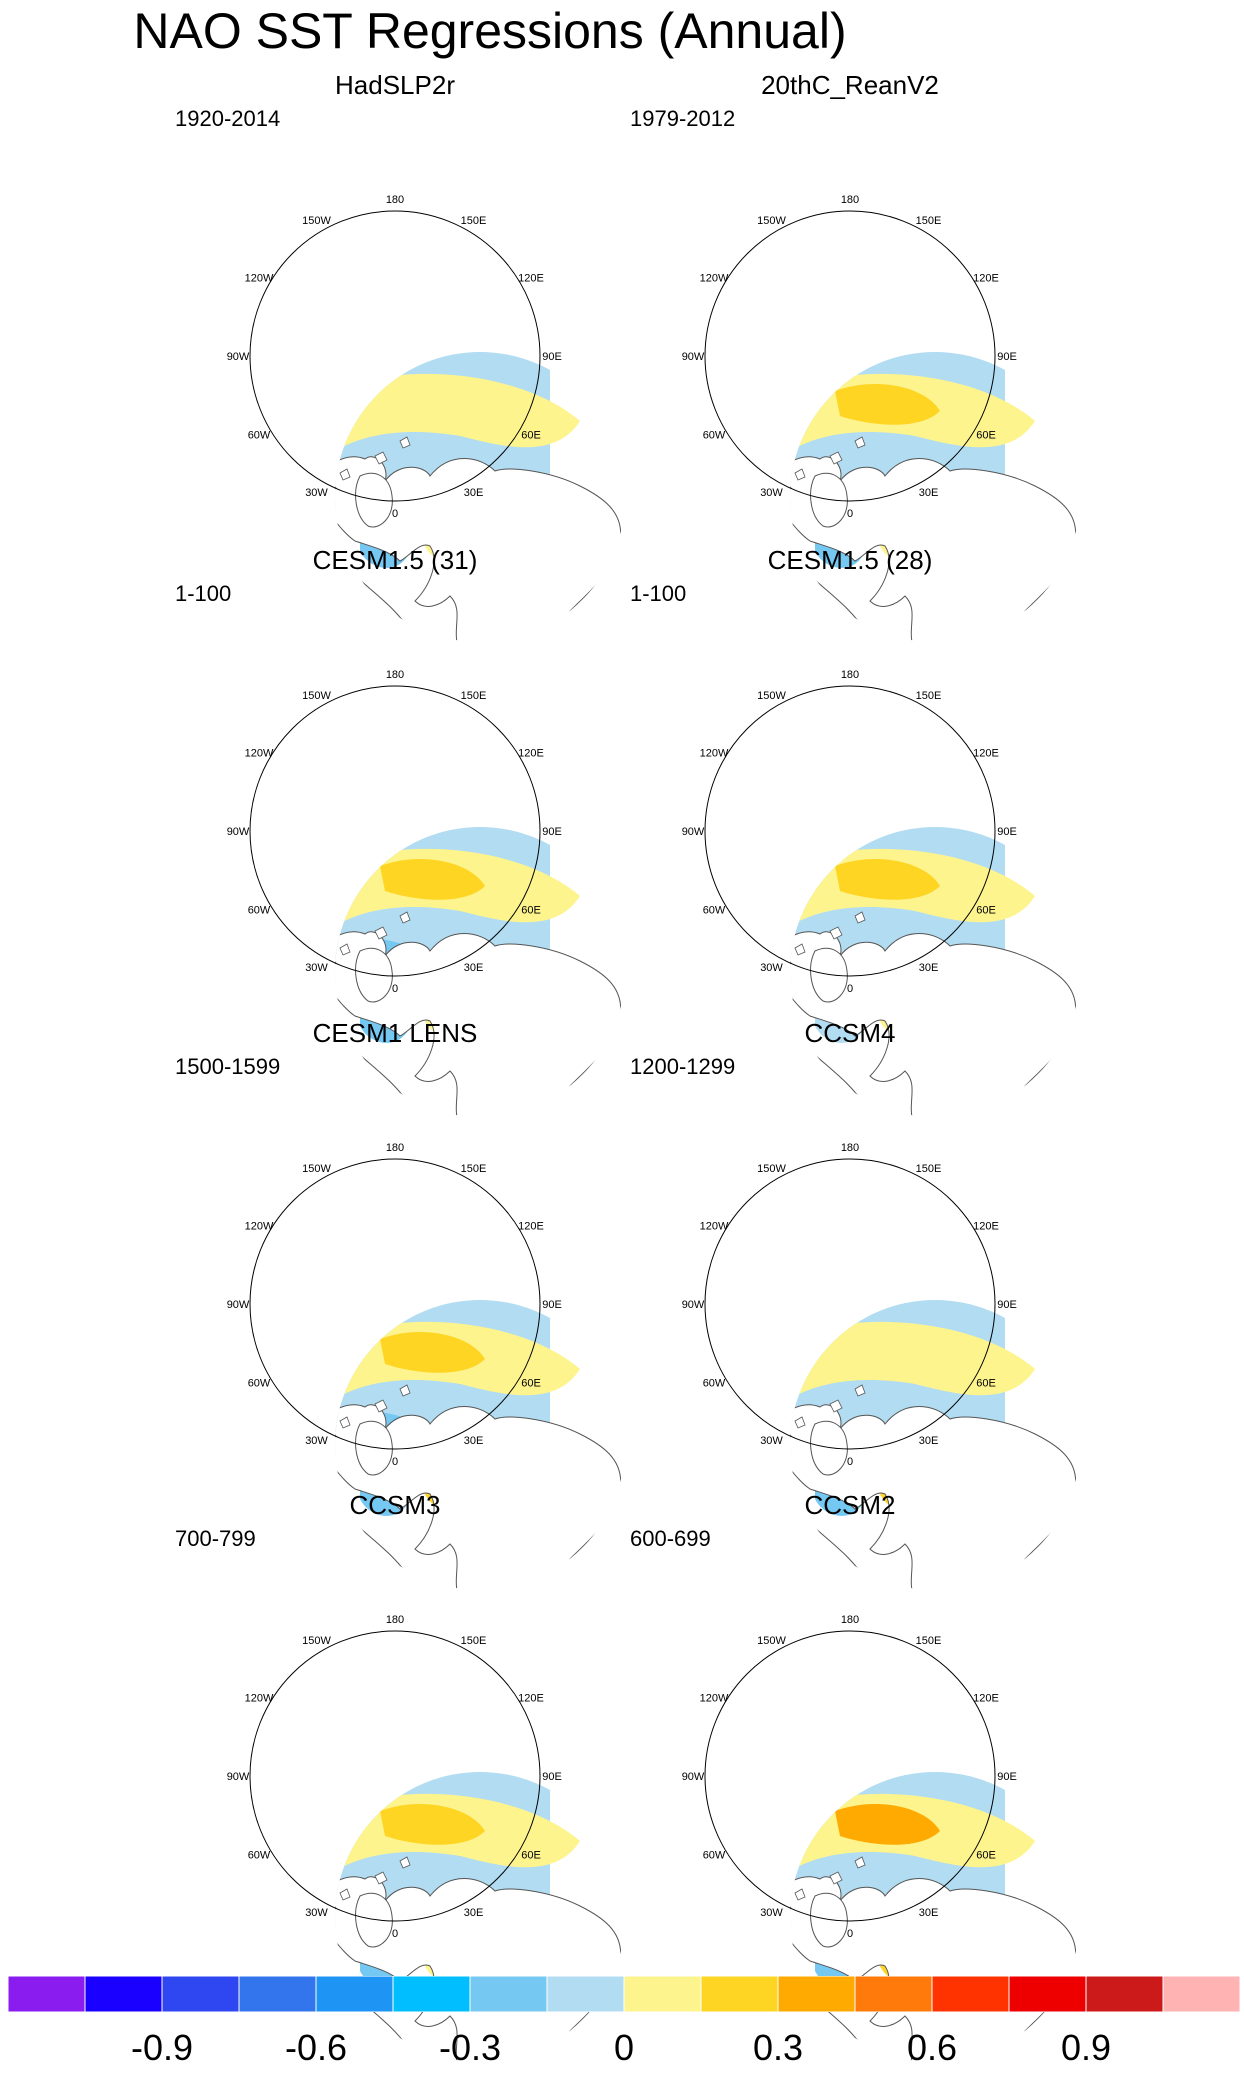 This screenshot has height=2086, width=1244. I want to click on colorbar-tick-label: 0.9, so click(1086, 2047).